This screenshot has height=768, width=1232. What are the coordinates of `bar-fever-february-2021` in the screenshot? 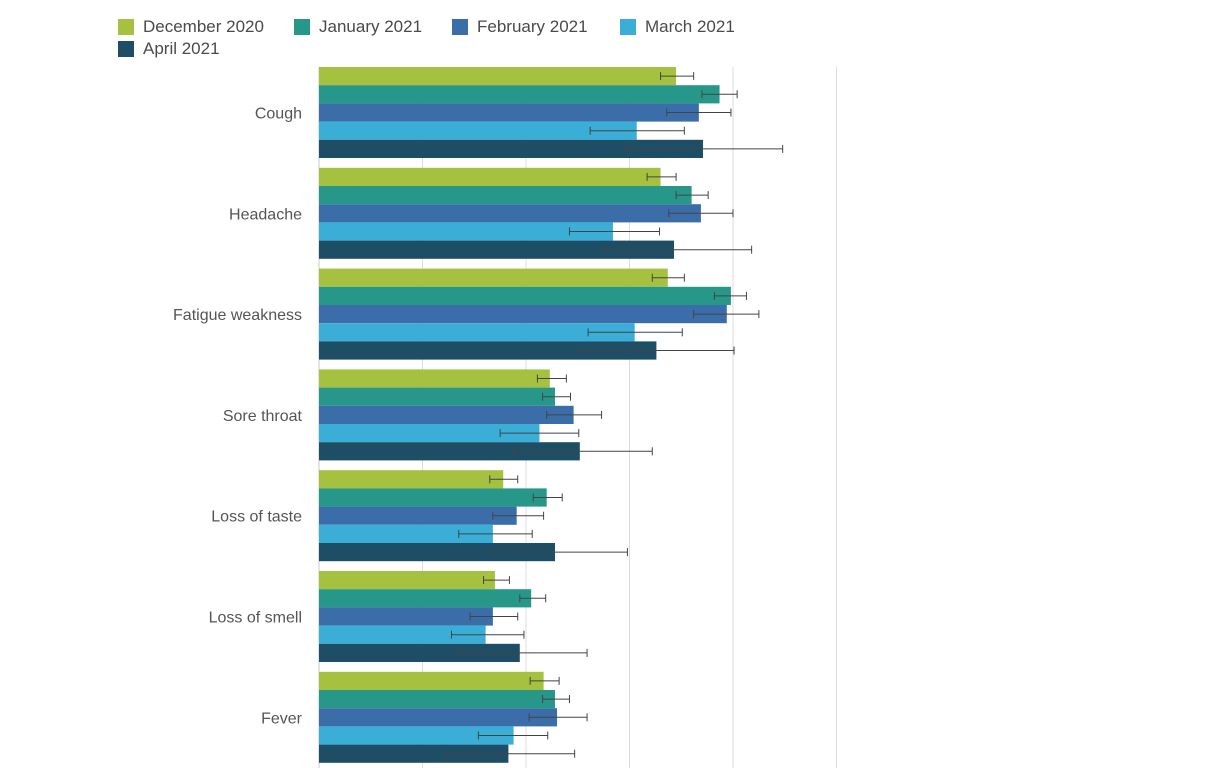 It's located at (438, 717).